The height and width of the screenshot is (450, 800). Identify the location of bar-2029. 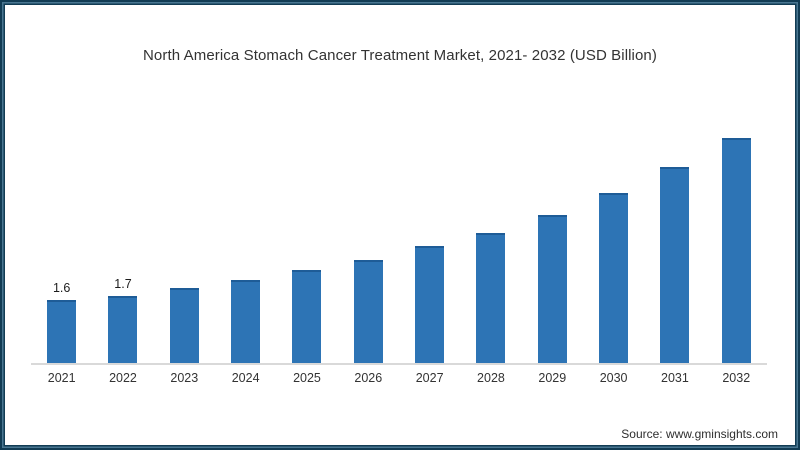
(552, 289).